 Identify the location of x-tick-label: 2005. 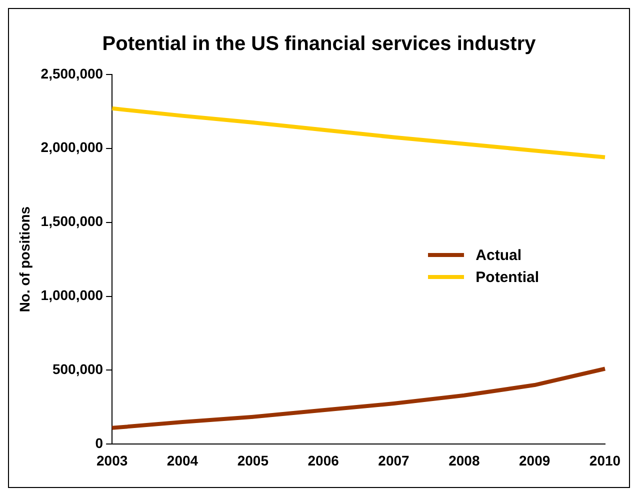
(253, 460).